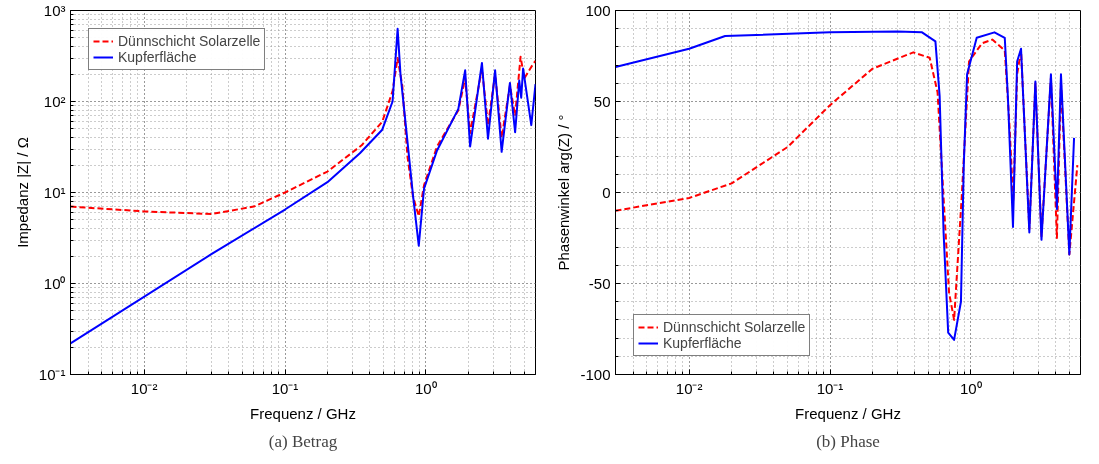 Image resolution: width=1099 pixels, height=464 pixels. Describe the element at coordinates (54, 101) in the screenshot. I see `y-tick-label: 10²` at that location.